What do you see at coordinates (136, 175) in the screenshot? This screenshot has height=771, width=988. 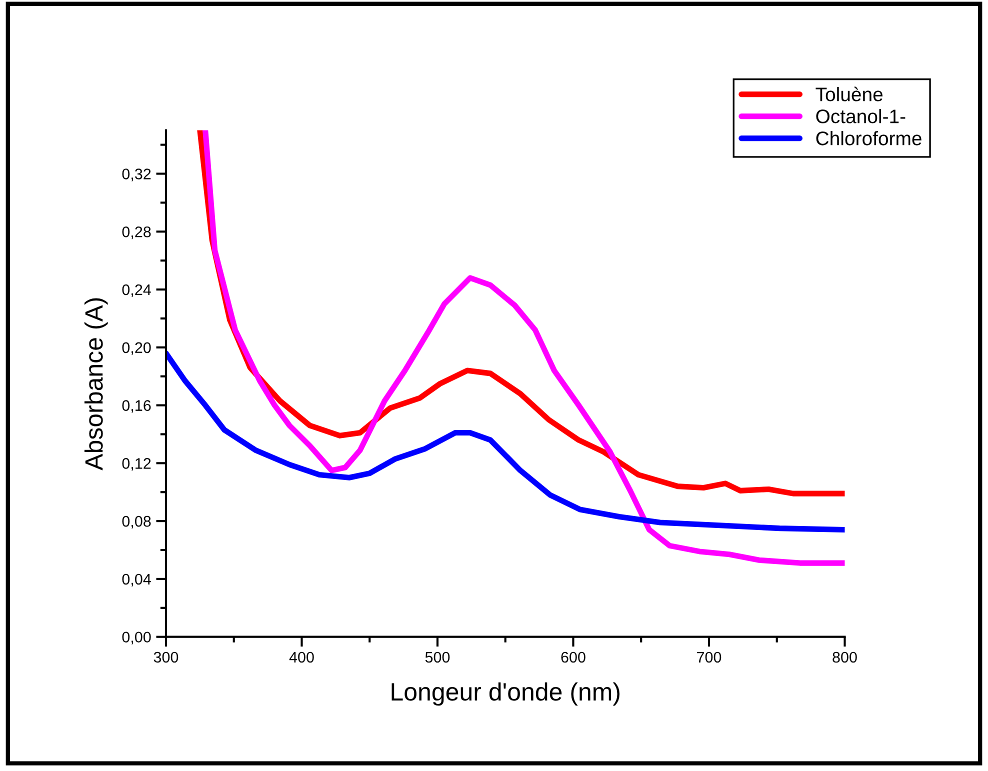 I see `y-tick-label: 0,32` at bounding box center [136, 175].